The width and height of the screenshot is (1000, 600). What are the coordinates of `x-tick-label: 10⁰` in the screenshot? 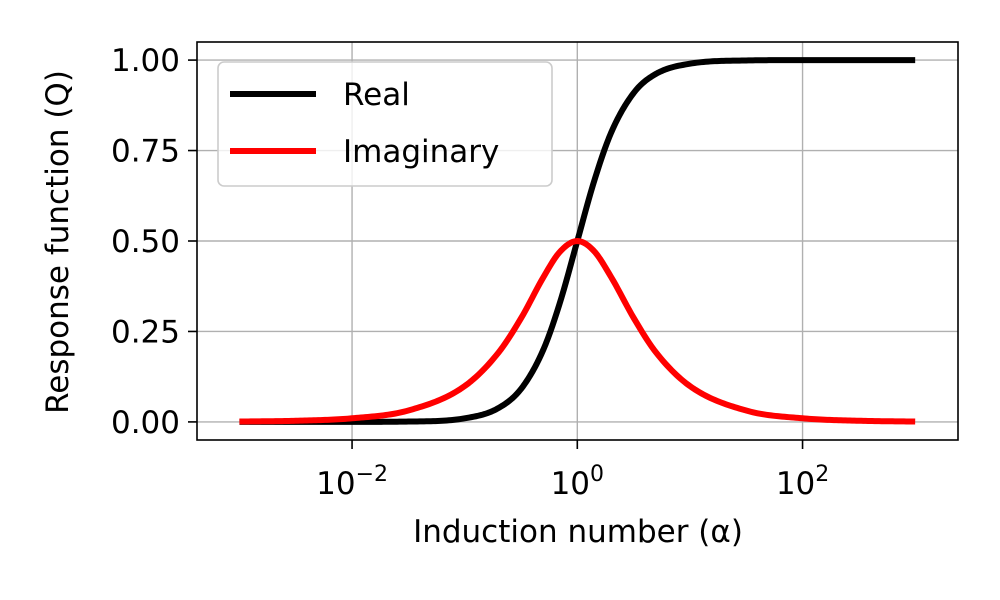 It's located at (577, 482).